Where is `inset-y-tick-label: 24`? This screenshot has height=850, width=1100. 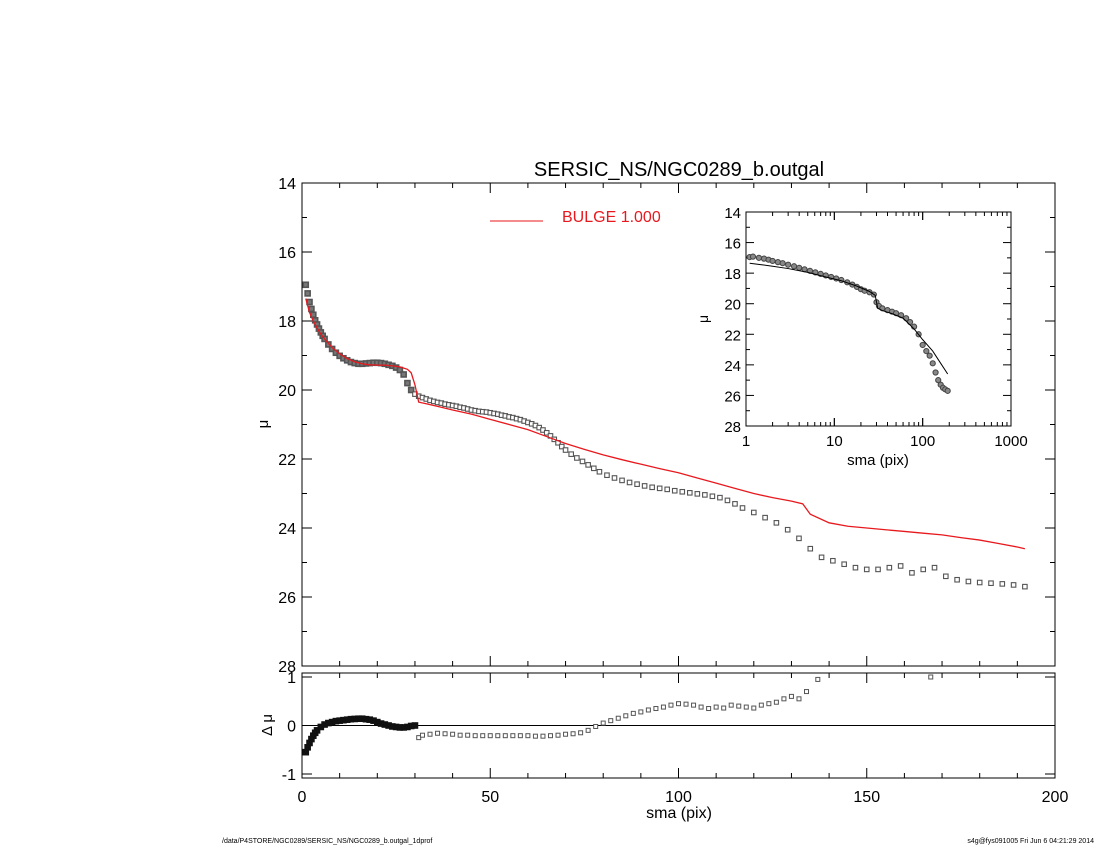 inset-y-tick-label: 24 is located at coordinates (732, 366).